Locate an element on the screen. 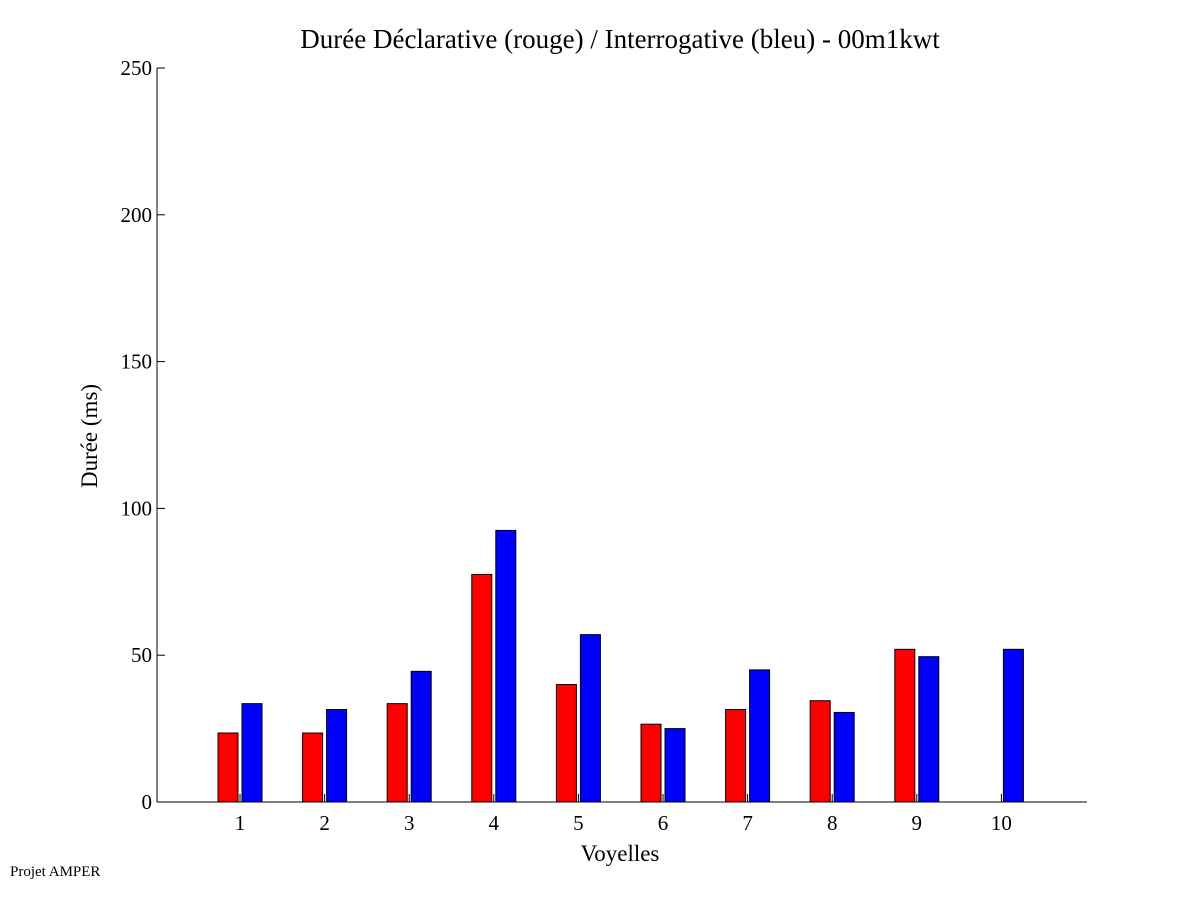 The height and width of the screenshot is (901, 1201). y-tick-label-150: 150 is located at coordinates (137, 362).